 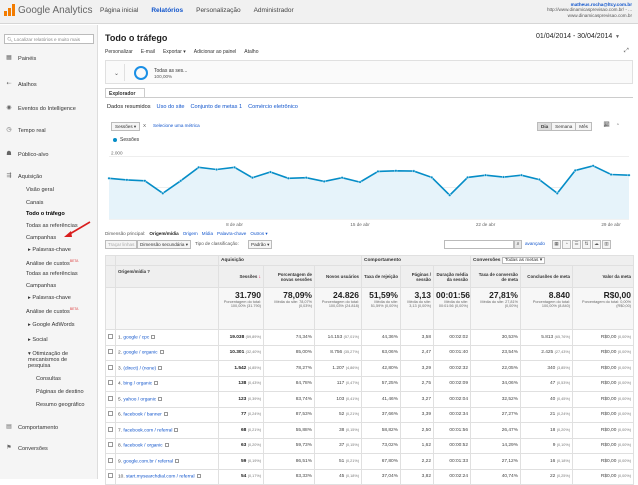 What do you see at coordinates (38, 340) in the screenshot?
I see `sidebar-sub-social: ▸ Social` at bounding box center [38, 340].